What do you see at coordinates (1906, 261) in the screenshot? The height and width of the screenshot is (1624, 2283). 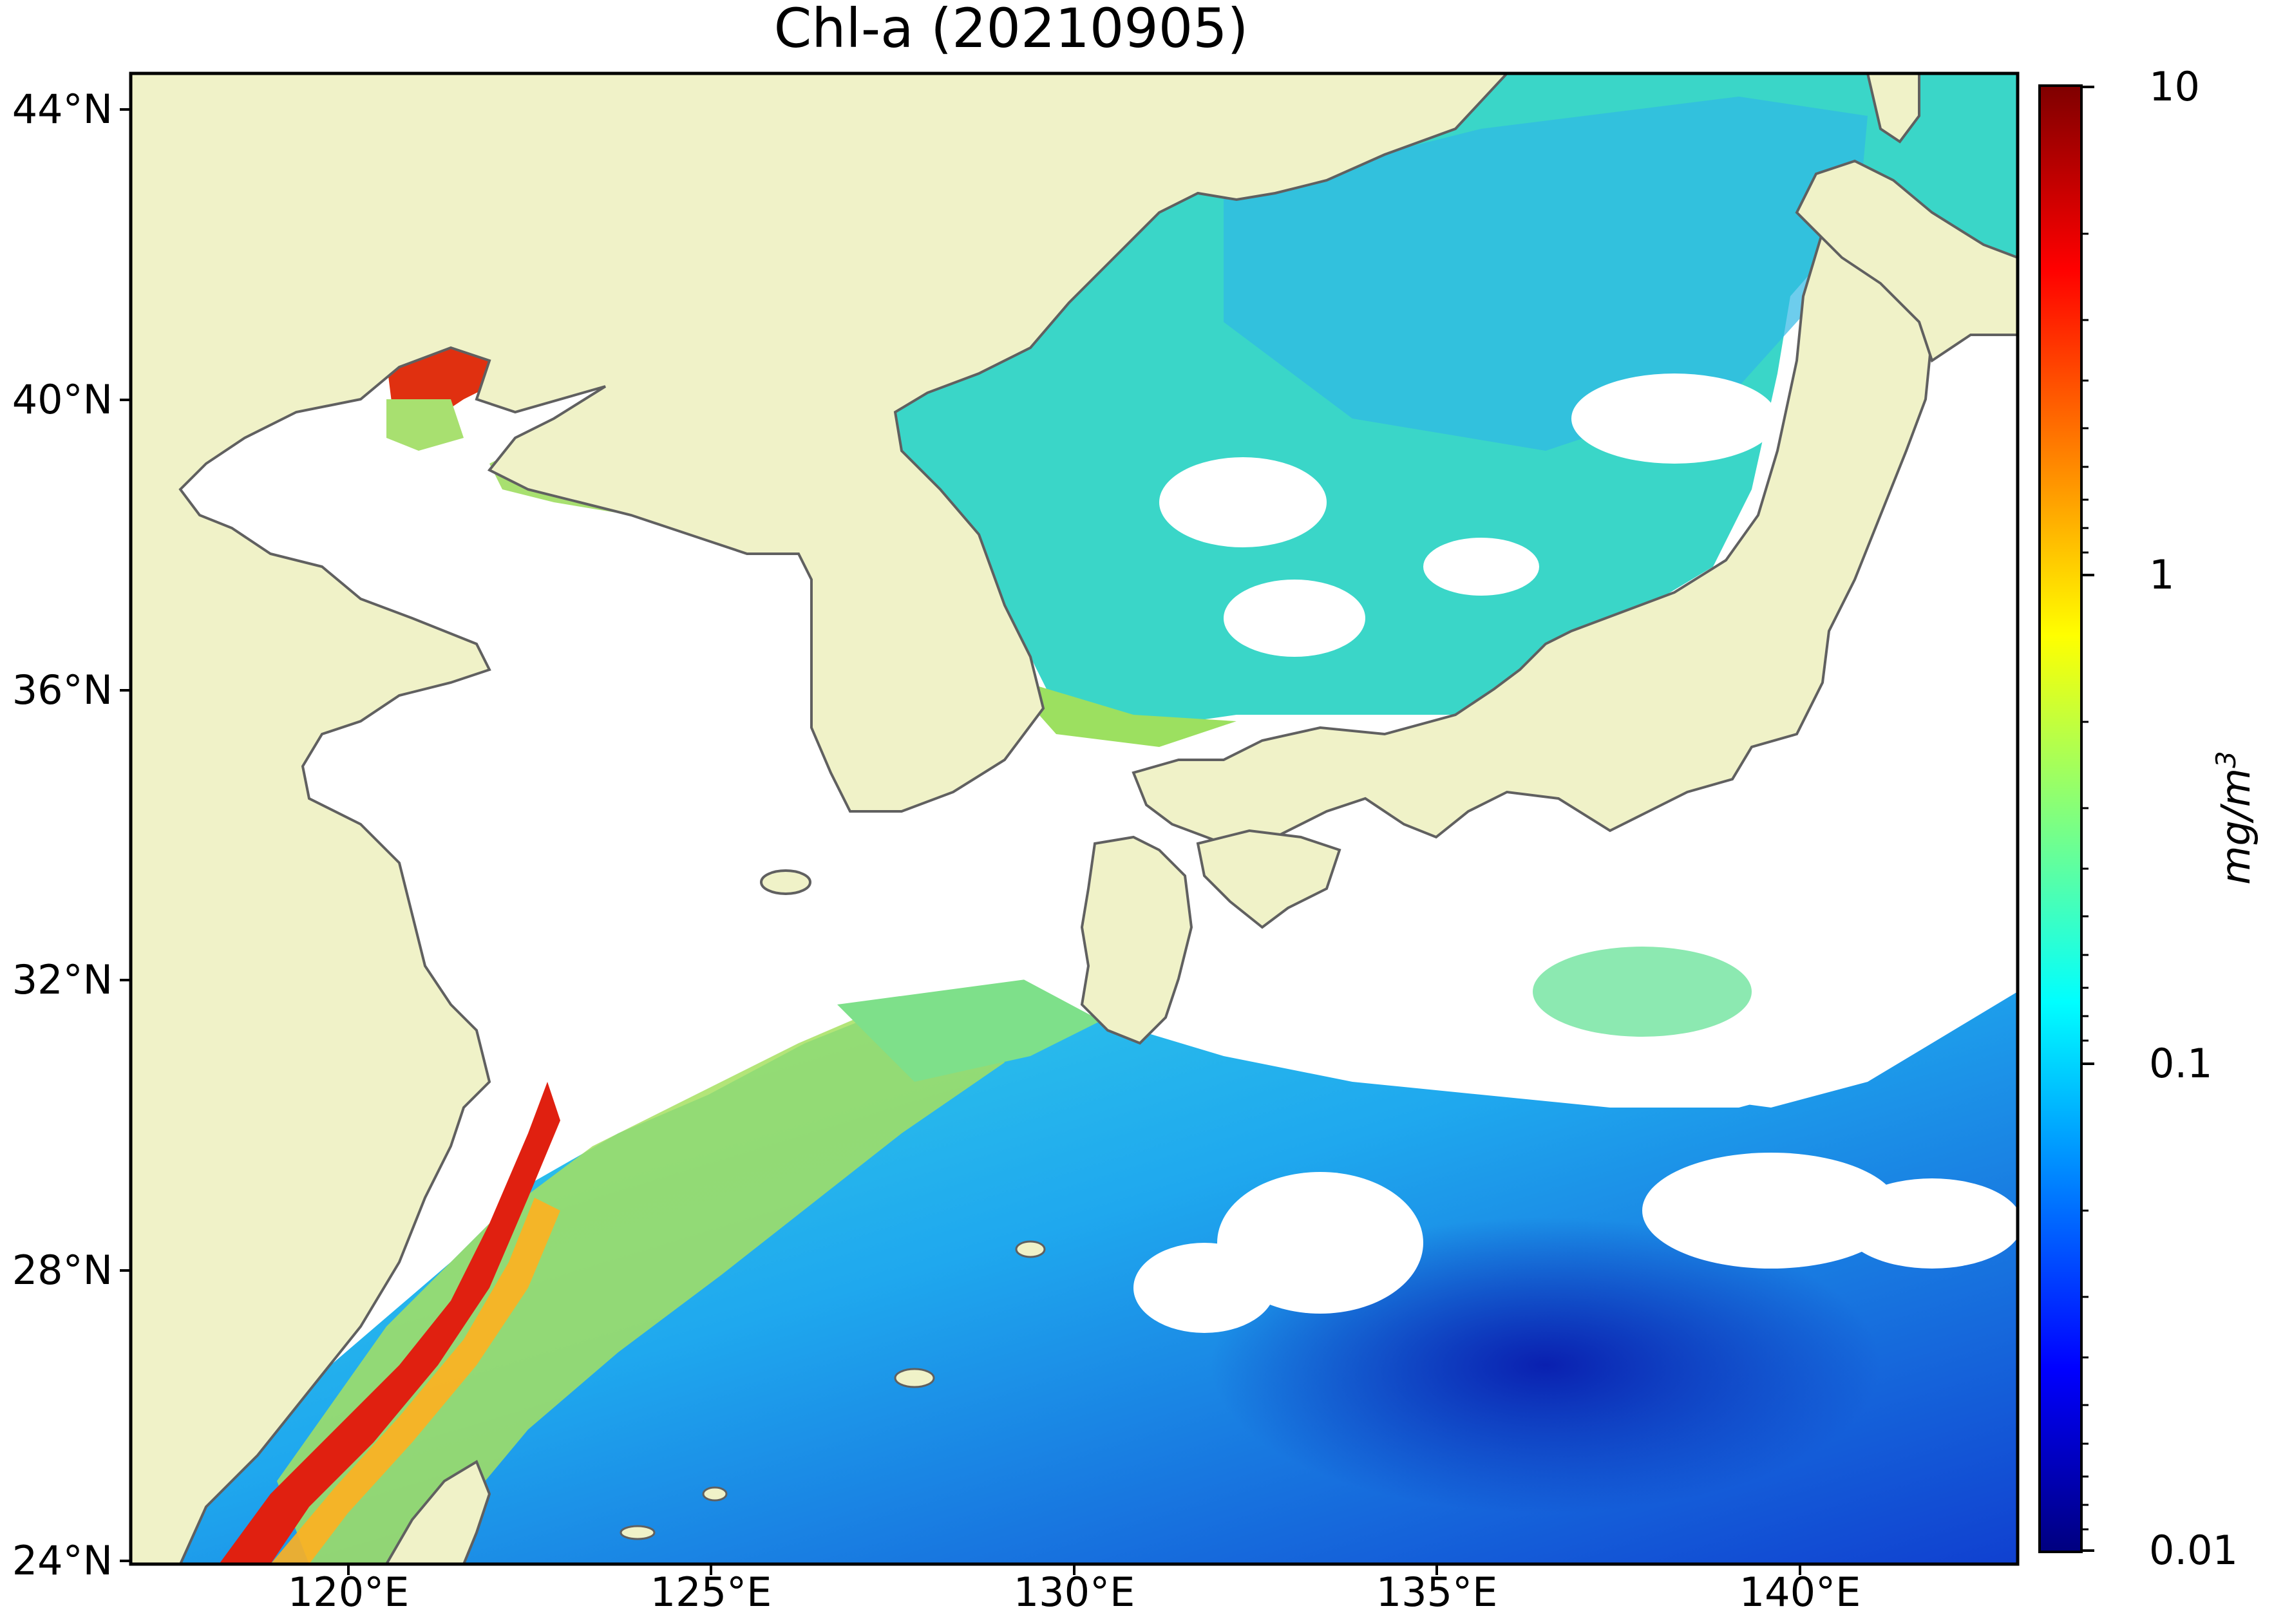 I see `land-hokkaido` at bounding box center [1906, 261].